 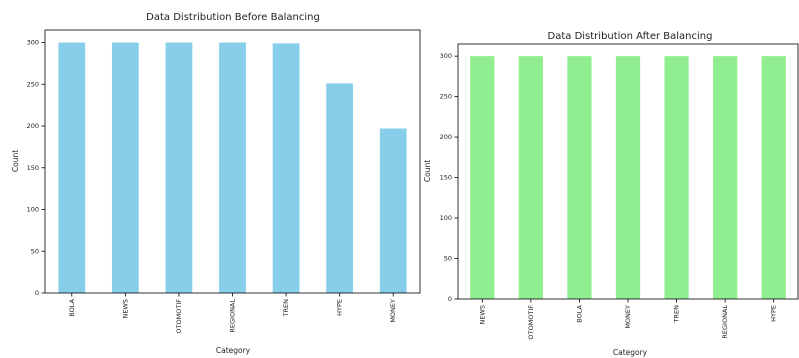 I want to click on chart-after-yticks: 0 50 100 150 200 250 300, so click(x=449, y=177).